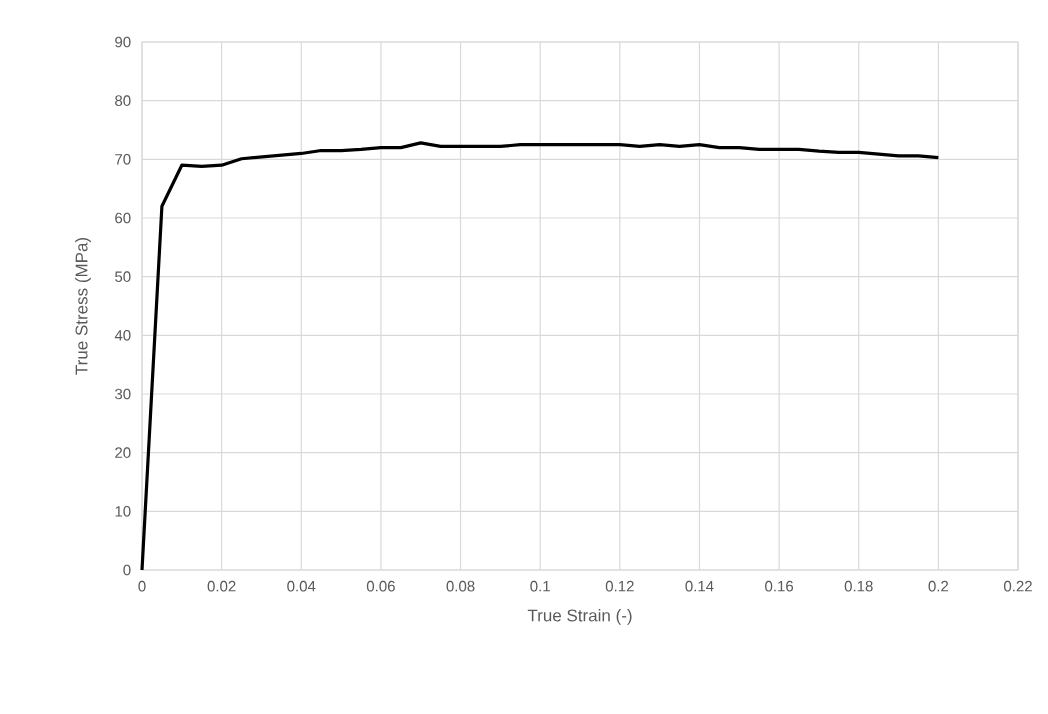 Image resolution: width=1048 pixels, height=714 pixels. What do you see at coordinates (123, 276) in the screenshot?
I see `y-tick-label: 50` at bounding box center [123, 276].